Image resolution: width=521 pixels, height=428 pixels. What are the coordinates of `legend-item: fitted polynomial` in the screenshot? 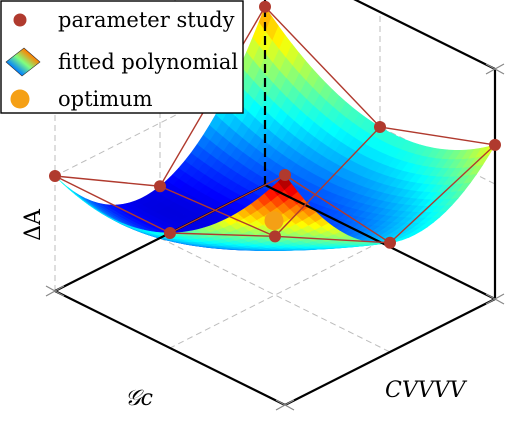 It's located at (121, 62).